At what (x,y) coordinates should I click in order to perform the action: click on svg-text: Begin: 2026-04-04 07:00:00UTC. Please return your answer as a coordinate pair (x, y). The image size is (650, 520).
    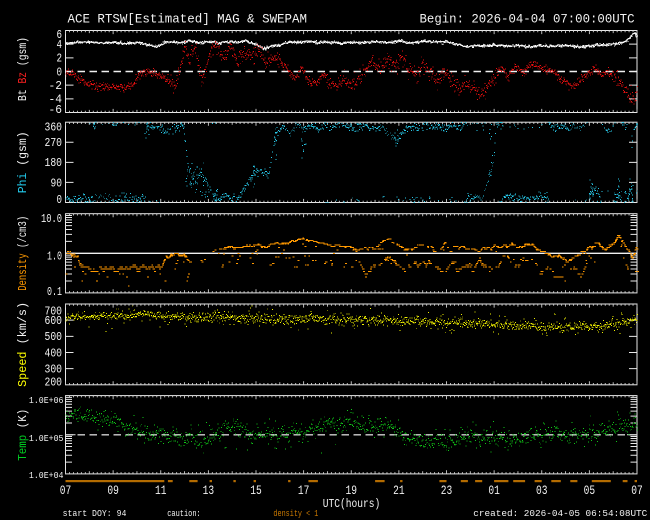
    Looking at the image, I should click on (527, 20).